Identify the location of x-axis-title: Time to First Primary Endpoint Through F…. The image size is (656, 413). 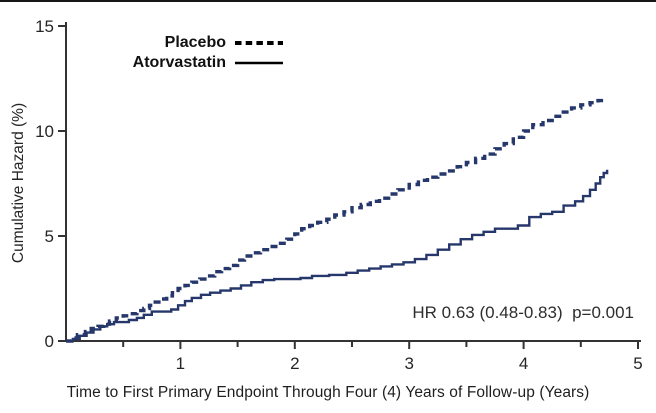
(328, 392).